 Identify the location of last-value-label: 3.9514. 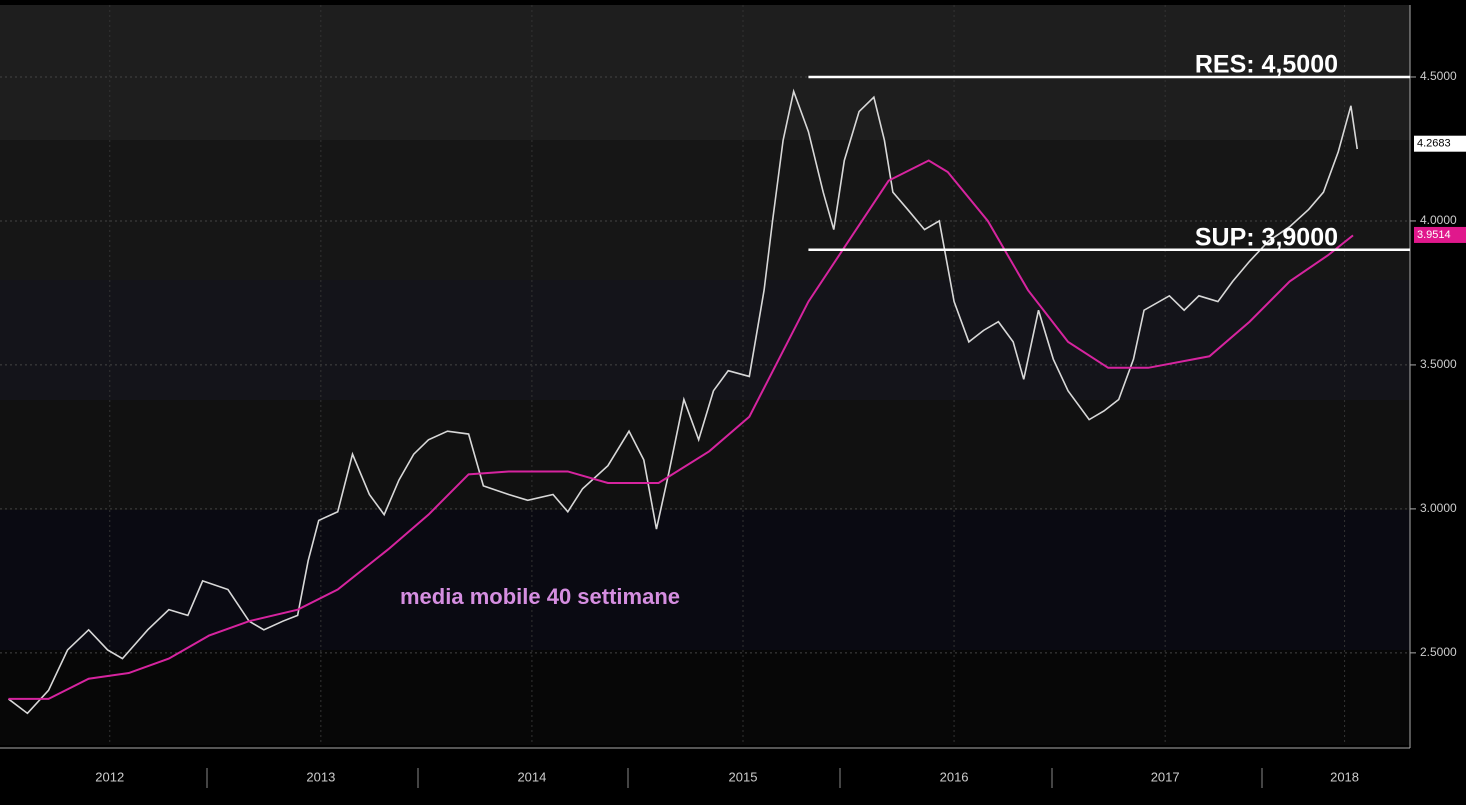
(1434, 235).